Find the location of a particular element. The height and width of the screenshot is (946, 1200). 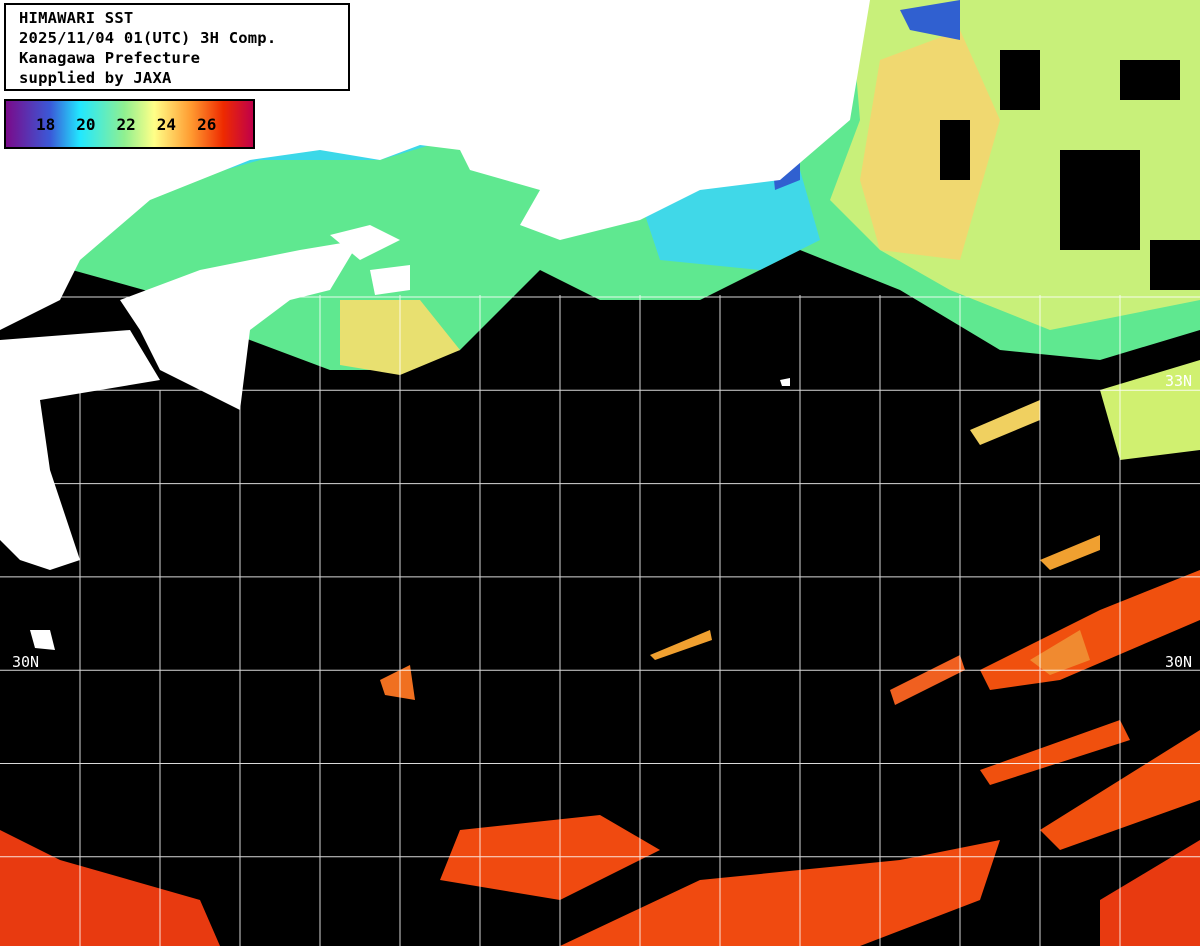

map-credit: supplied by JAXA is located at coordinates (95, 78).